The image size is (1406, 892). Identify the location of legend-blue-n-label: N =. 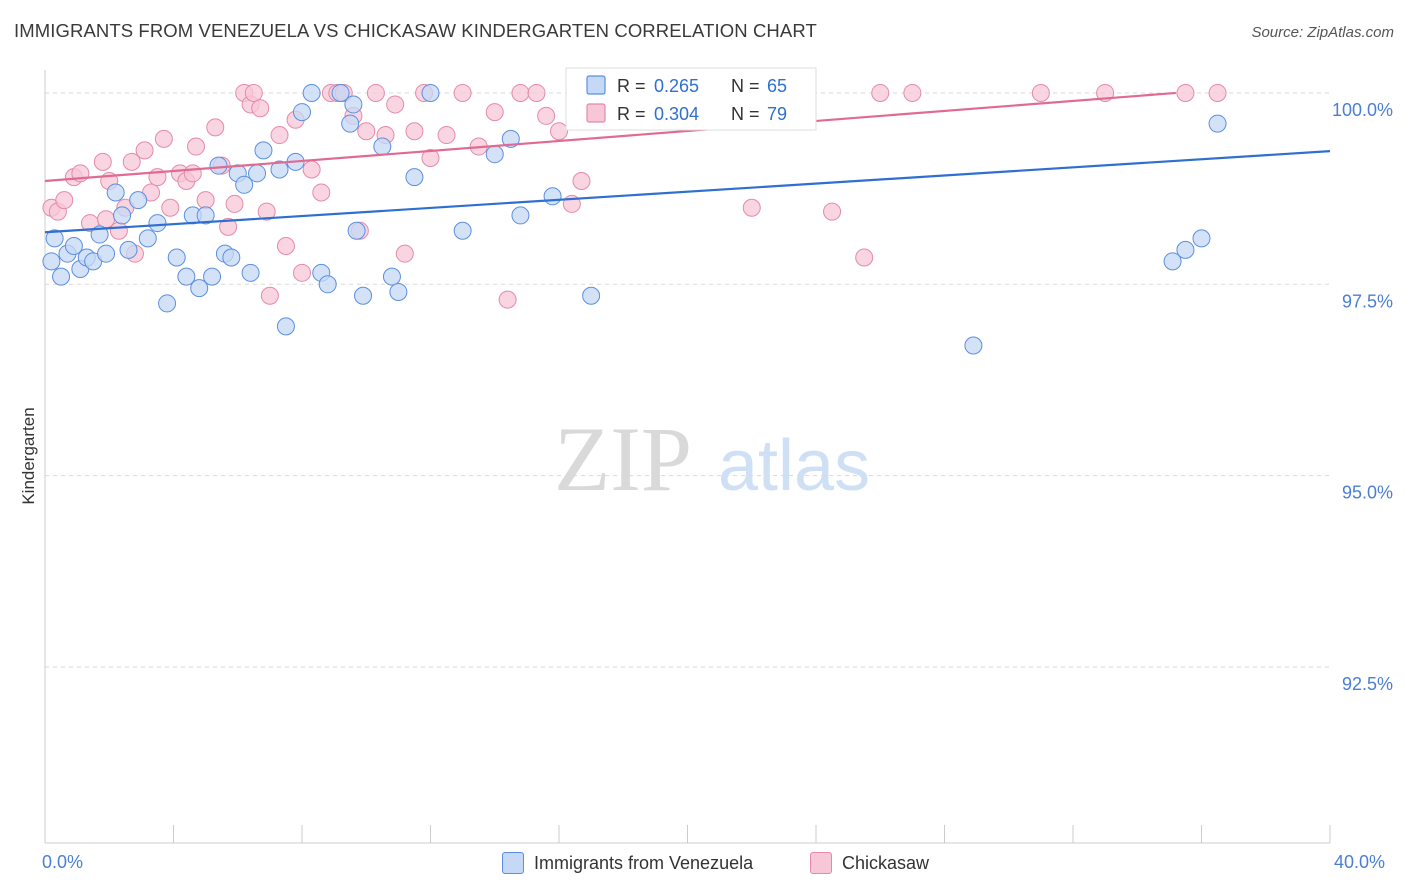
(745, 86).